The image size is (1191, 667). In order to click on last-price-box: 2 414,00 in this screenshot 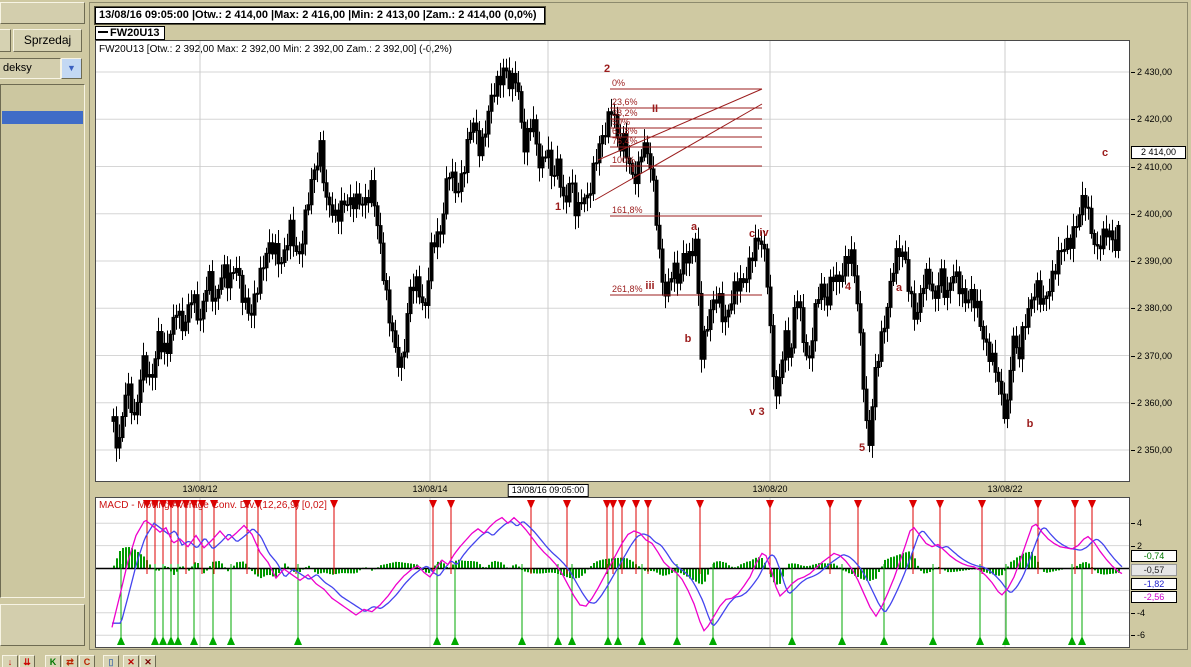, I will do `click(1158, 152)`.